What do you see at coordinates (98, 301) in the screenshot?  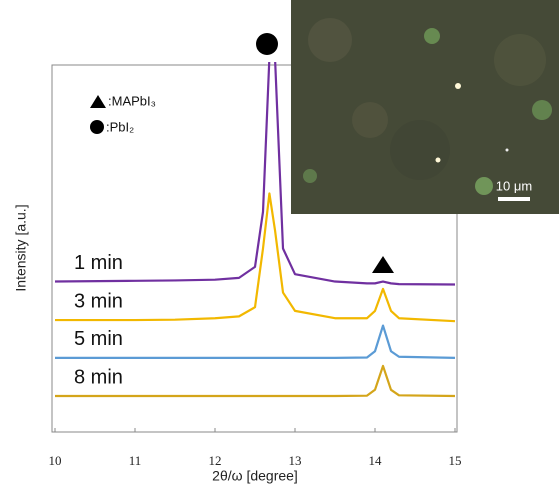 I see `series-label: 3 min` at bounding box center [98, 301].